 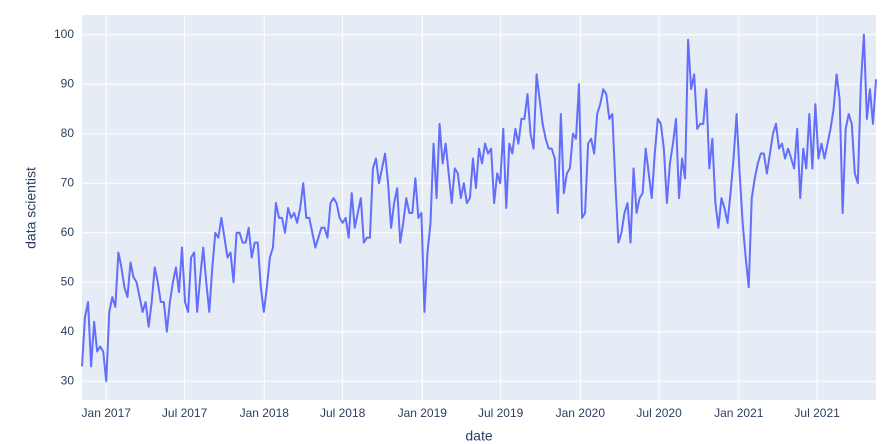 What do you see at coordinates (68, 281) in the screenshot?
I see `y-tick-label: 50` at bounding box center [68, 281].